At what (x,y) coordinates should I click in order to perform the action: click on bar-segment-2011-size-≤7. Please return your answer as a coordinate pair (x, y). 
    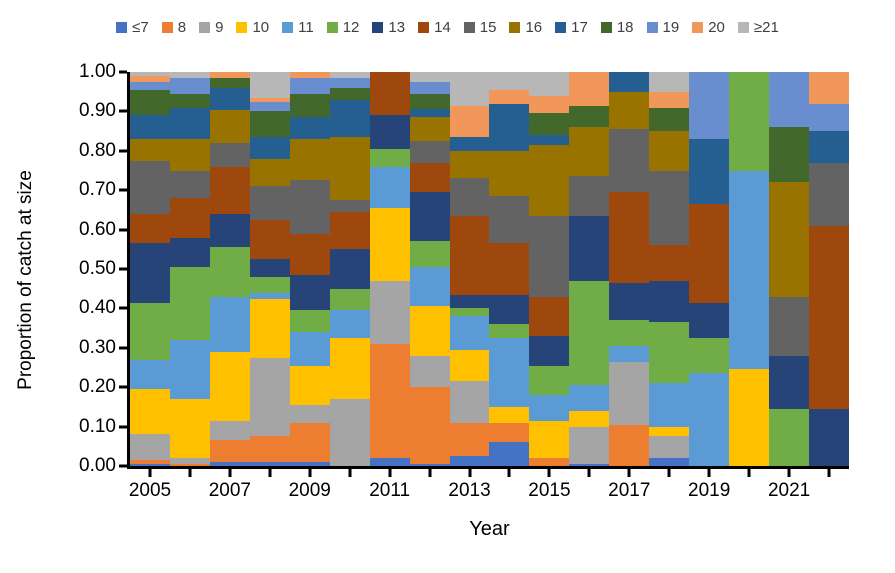
    Looking at the image, I should click on (389, 462).